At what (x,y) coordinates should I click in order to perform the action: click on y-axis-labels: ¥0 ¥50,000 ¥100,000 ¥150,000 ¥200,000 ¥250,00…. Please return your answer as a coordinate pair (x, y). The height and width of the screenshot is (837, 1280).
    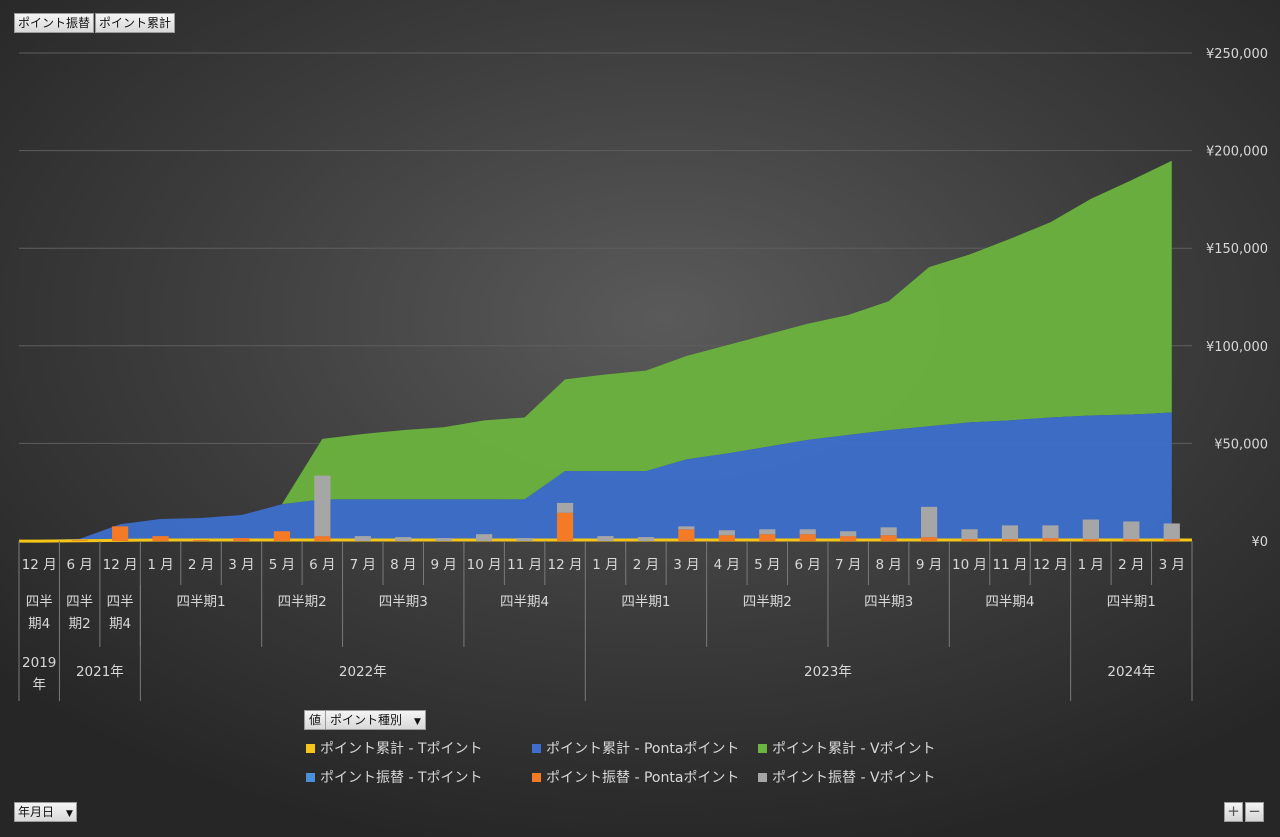
    Looking at the image, I should click on (1237, 298).